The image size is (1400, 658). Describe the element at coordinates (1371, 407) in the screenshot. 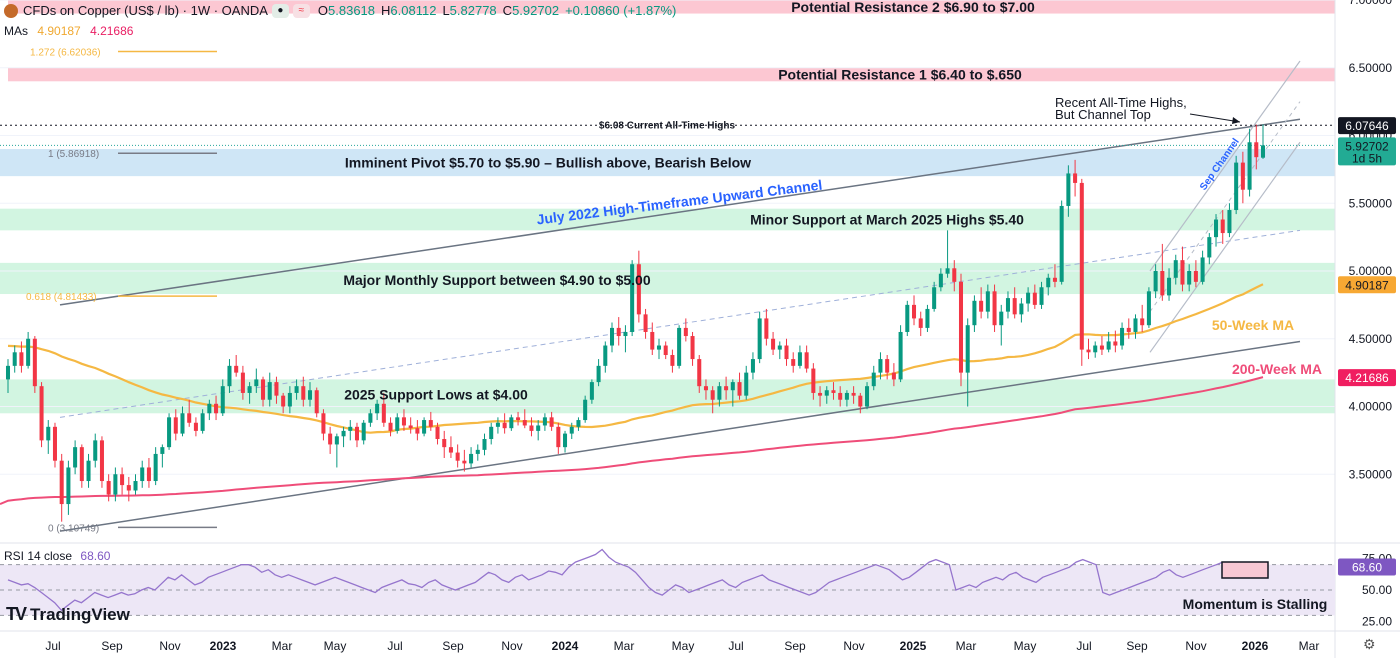

I see `price-tick-label: 4.00000` at that location.